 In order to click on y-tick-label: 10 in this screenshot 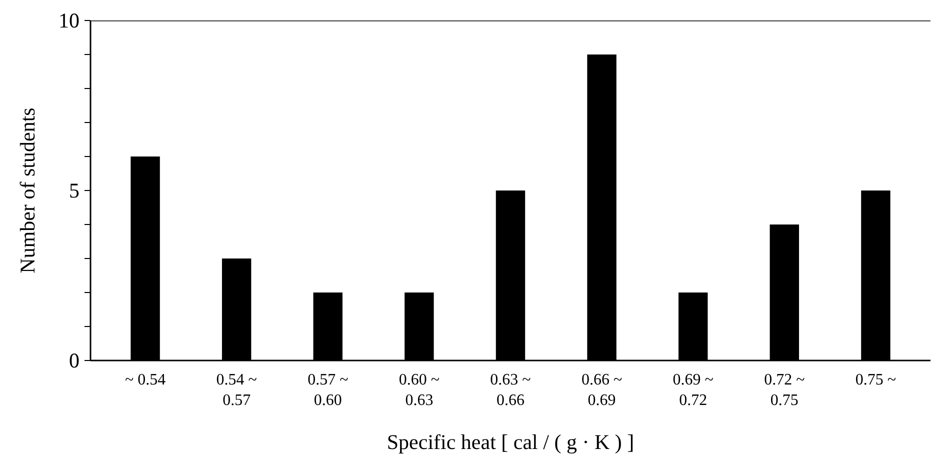, I will do `click(69, 20)`.